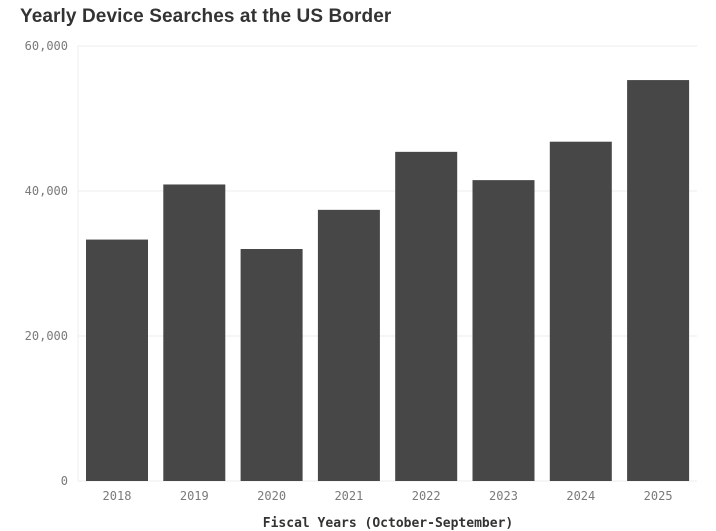  What do you see at coordinates (271, 496) in the screenshot?
I see `x-tick-label: 2020` at bounding box center [271, 496].